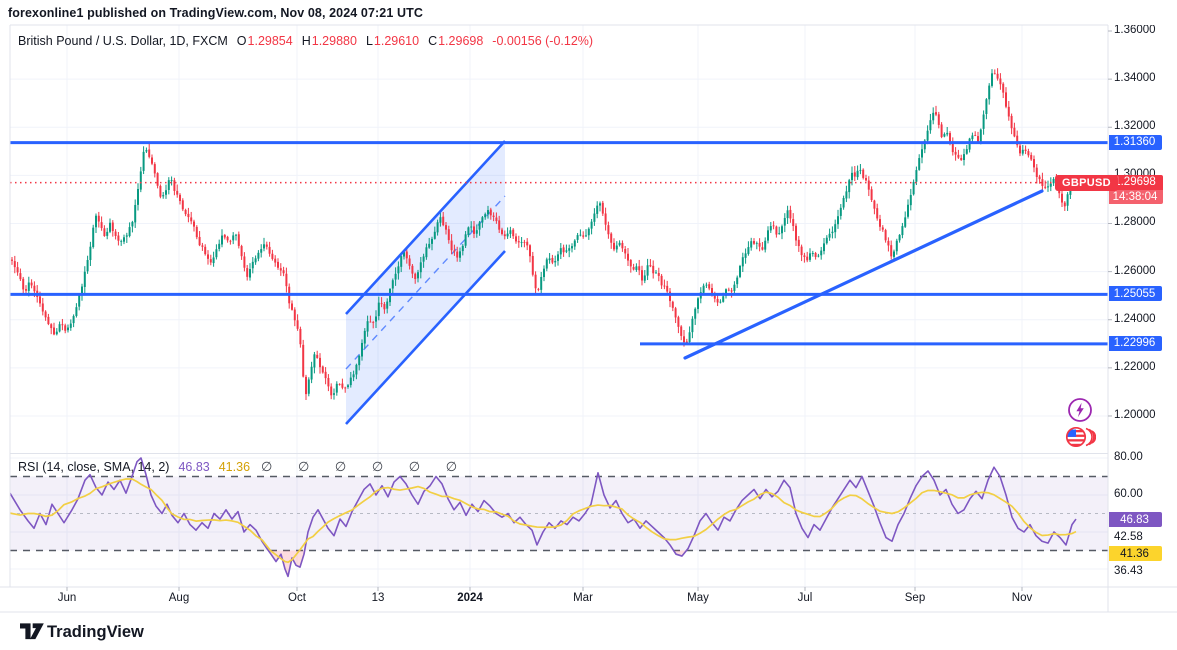 This screenshot has height=650, width=1177. I want to click on price-tick-label: 1.34000, so click(1135, 78).